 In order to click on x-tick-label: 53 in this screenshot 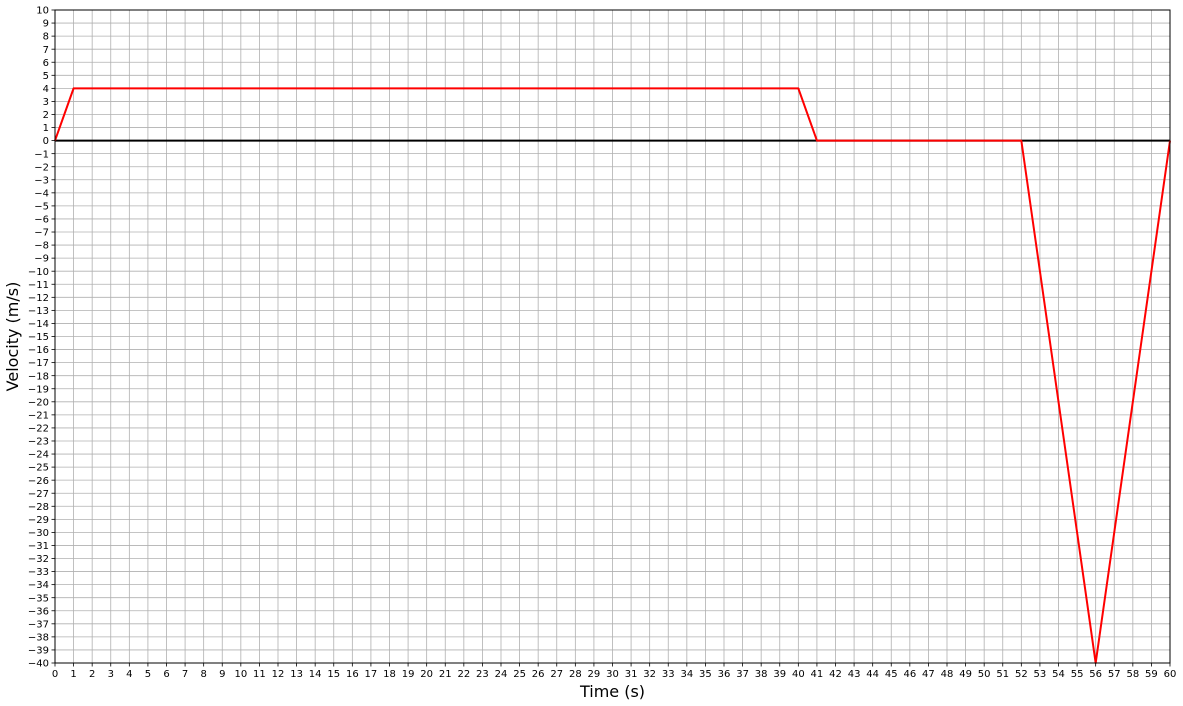, I will do `click(1040, 674)`.